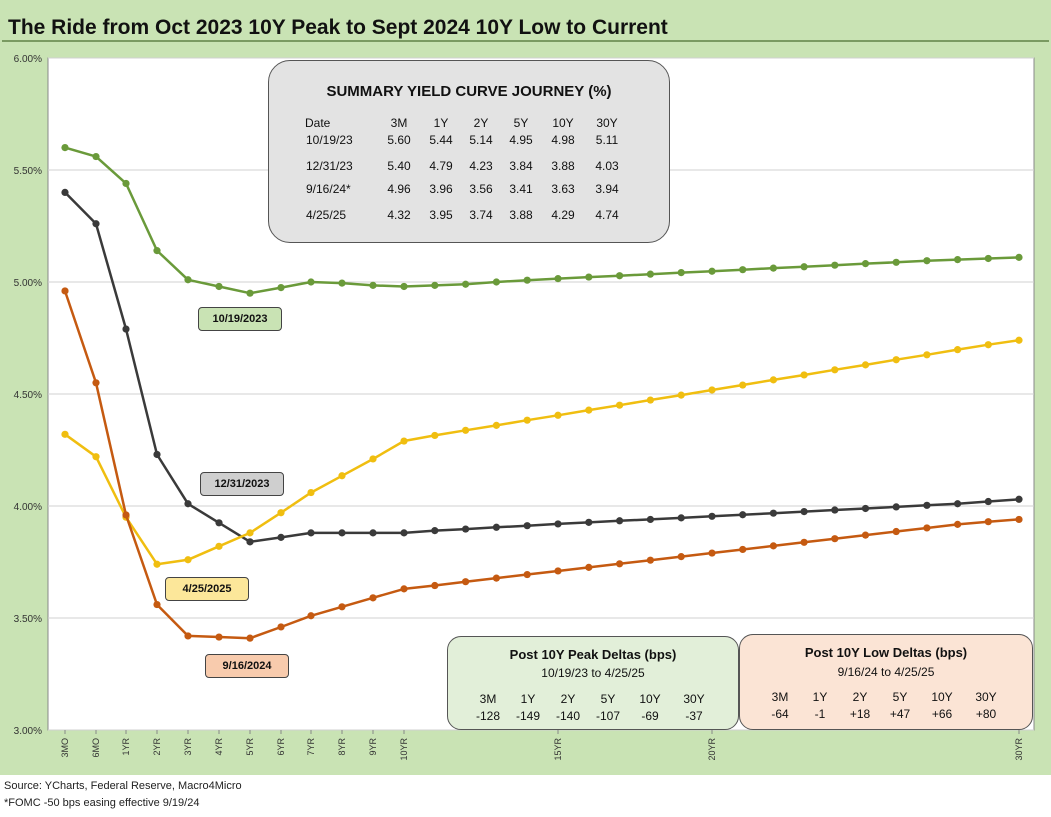 This screenshot has width=1051, height=817. I want to click on peak_deltas-value: -140, so click(568, 716).